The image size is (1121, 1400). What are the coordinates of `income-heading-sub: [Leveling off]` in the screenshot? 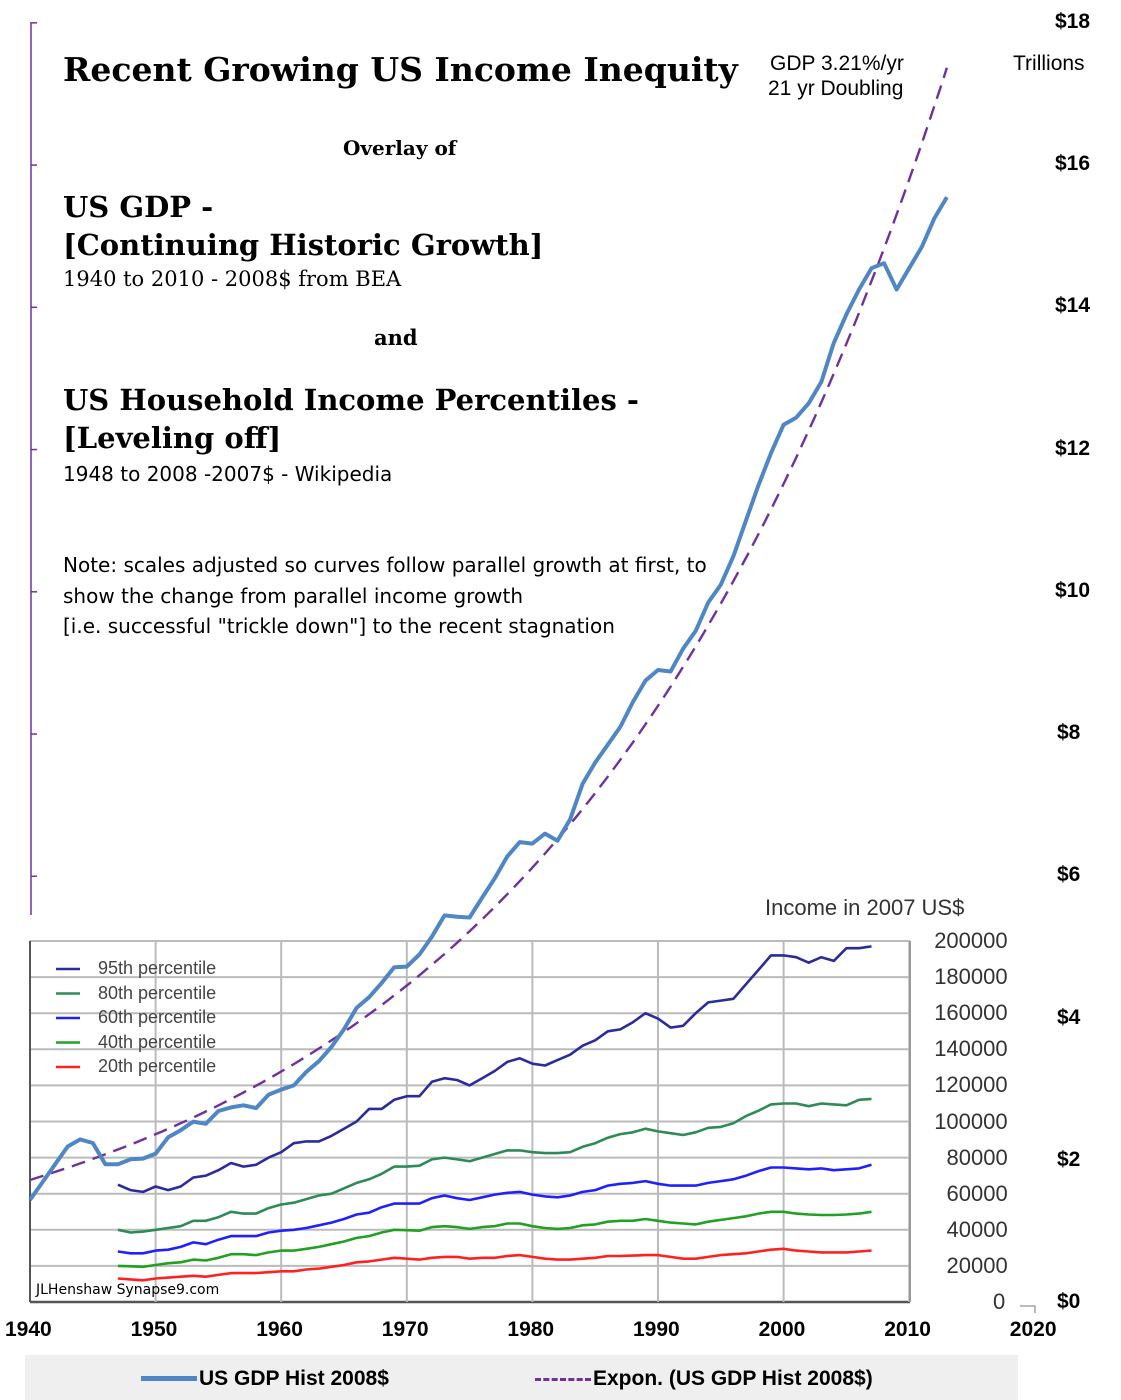 It's located at (172, 438).